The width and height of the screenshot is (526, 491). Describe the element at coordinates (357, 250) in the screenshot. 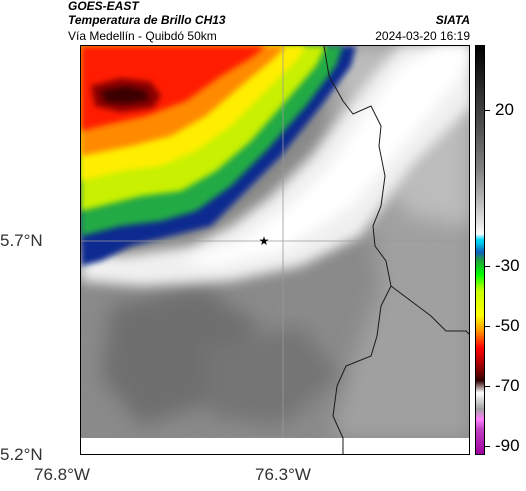

I see `border-line` at that location.